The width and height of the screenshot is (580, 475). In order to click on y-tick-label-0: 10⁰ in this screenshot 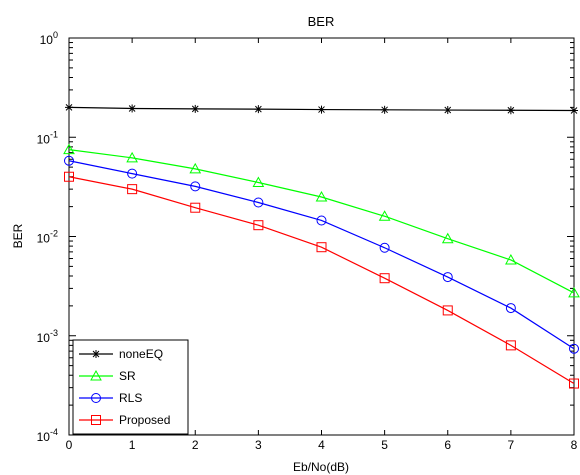, I will do `click(49, 38)`.